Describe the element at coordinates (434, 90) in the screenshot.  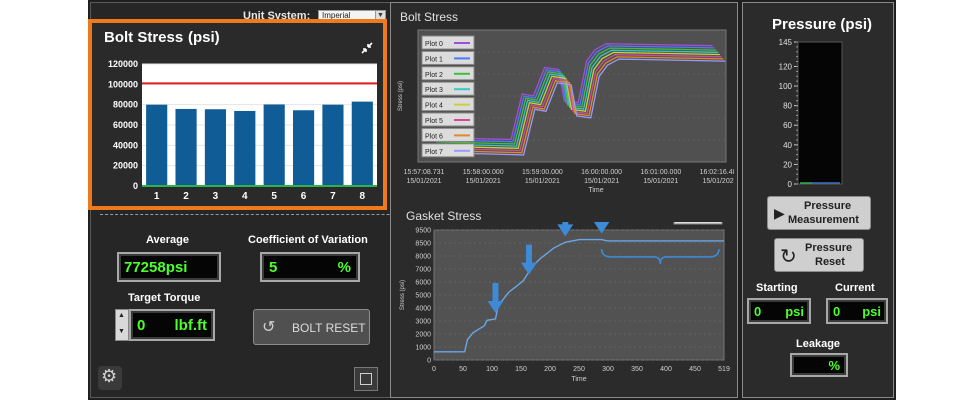
I see `legend-label: Plot 3` at that location.